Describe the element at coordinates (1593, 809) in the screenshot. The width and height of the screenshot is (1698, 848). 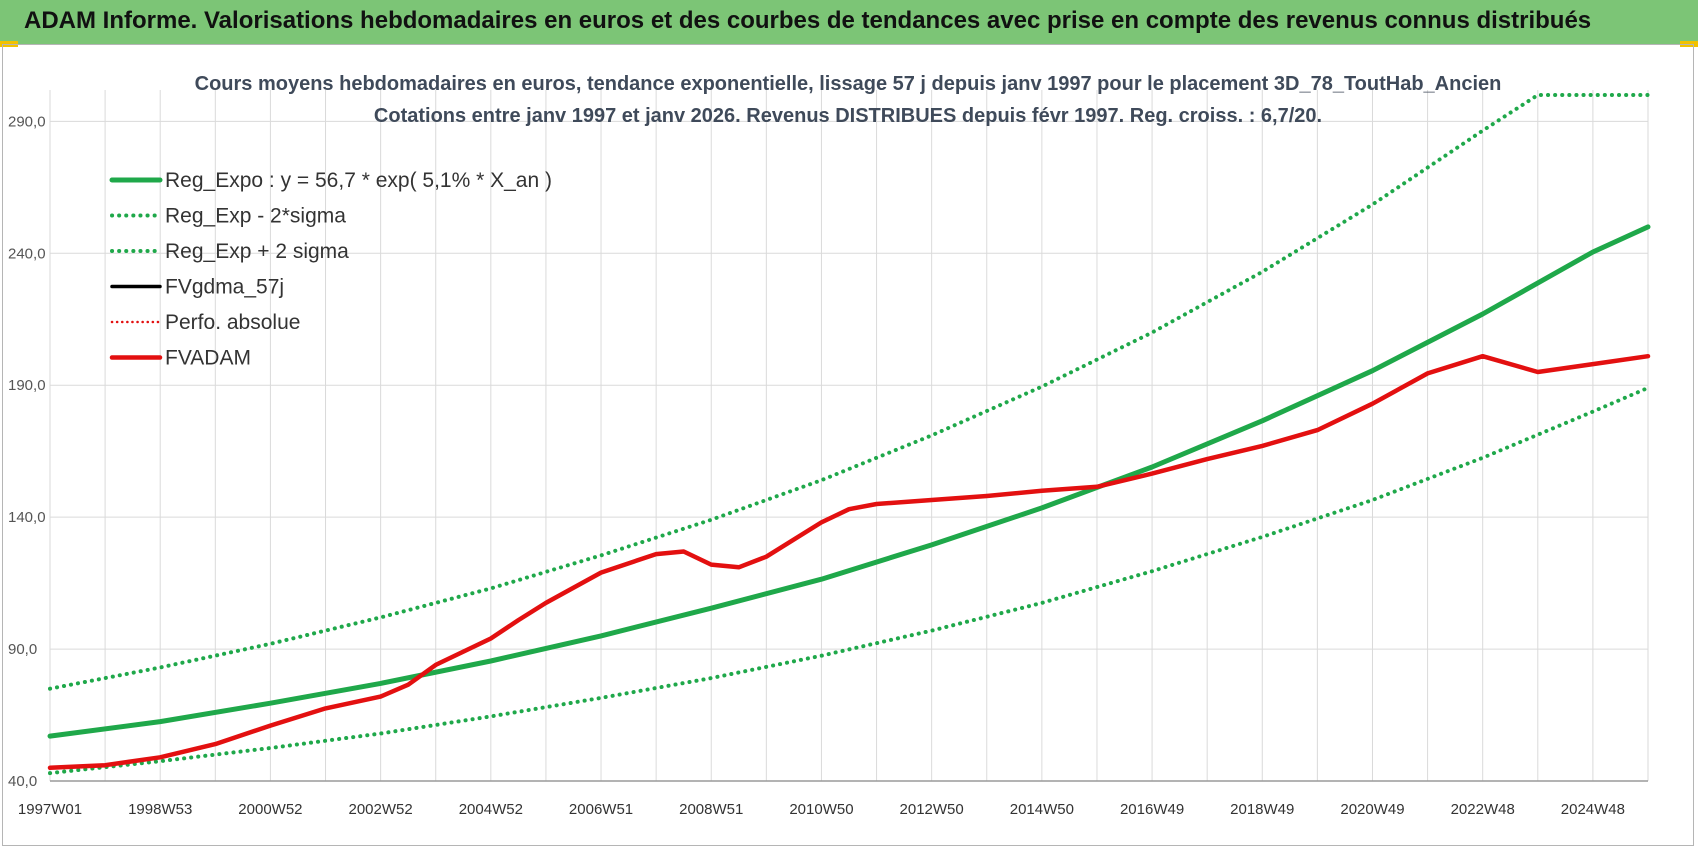
I see `x-tick-label: 2024W48` at that location.